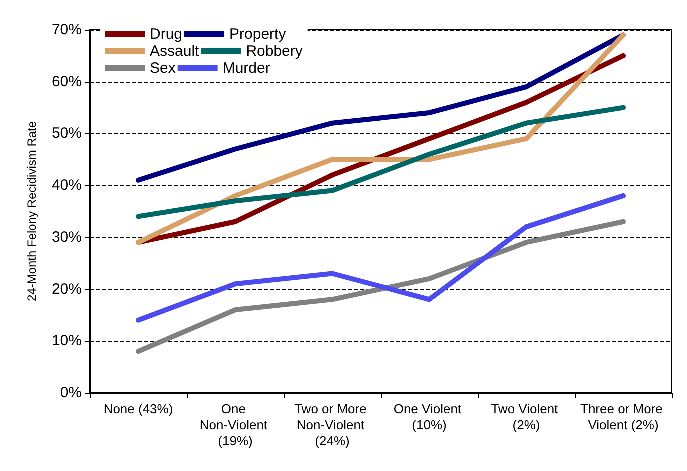 The width and height of the screenshot is (687, 471). I want to click on legend-label: Property, so click(258, 34).